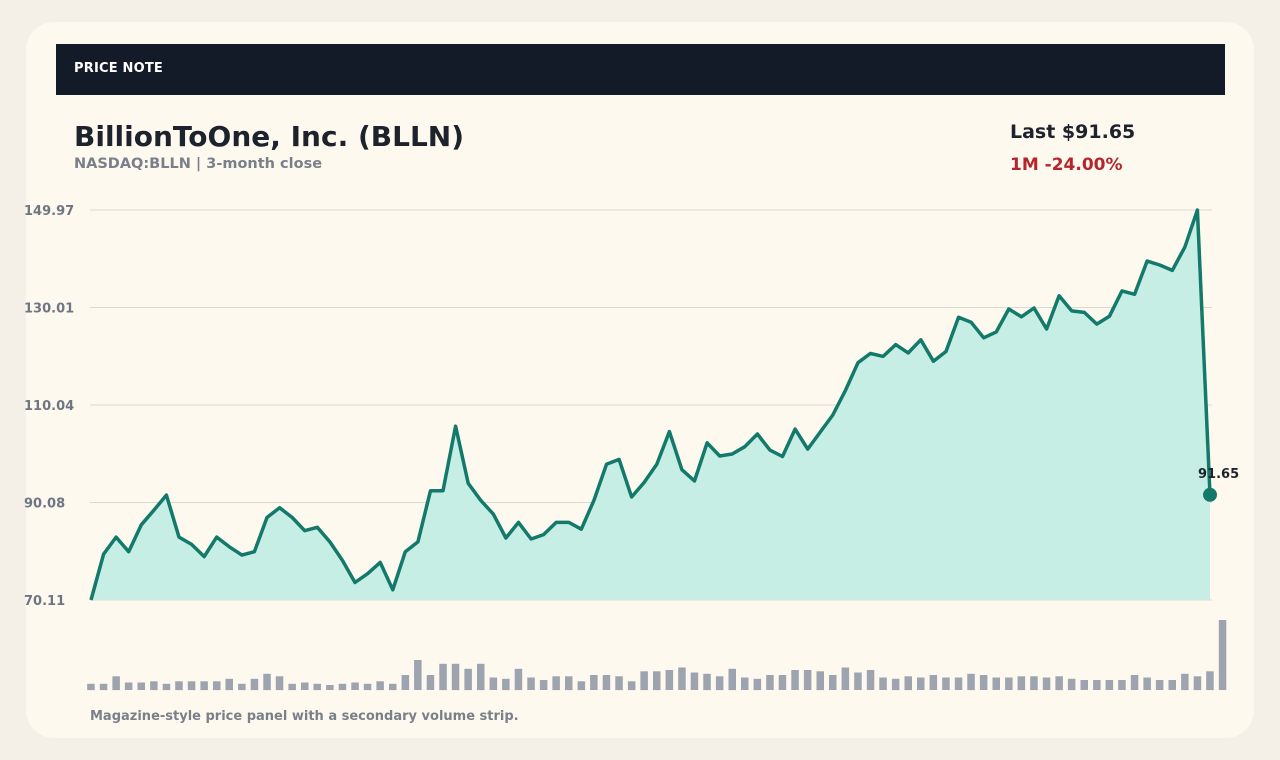  What do you see at coordinates (119, 68) in the screenshot?
I see `banner-label: PRICE NOTE` at bounding box center [119, 68].